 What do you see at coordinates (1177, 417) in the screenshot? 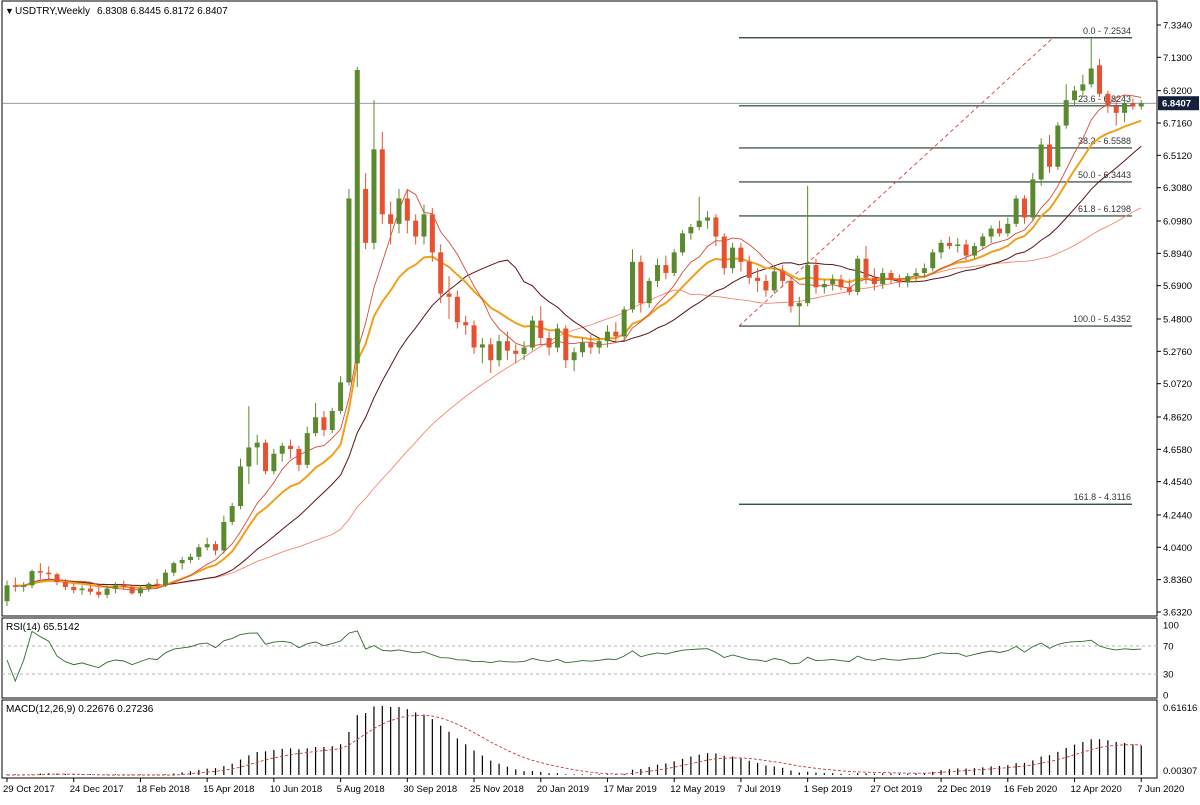
I see `price-tick-label: 4.8620` at bounding box center [1177, 417].